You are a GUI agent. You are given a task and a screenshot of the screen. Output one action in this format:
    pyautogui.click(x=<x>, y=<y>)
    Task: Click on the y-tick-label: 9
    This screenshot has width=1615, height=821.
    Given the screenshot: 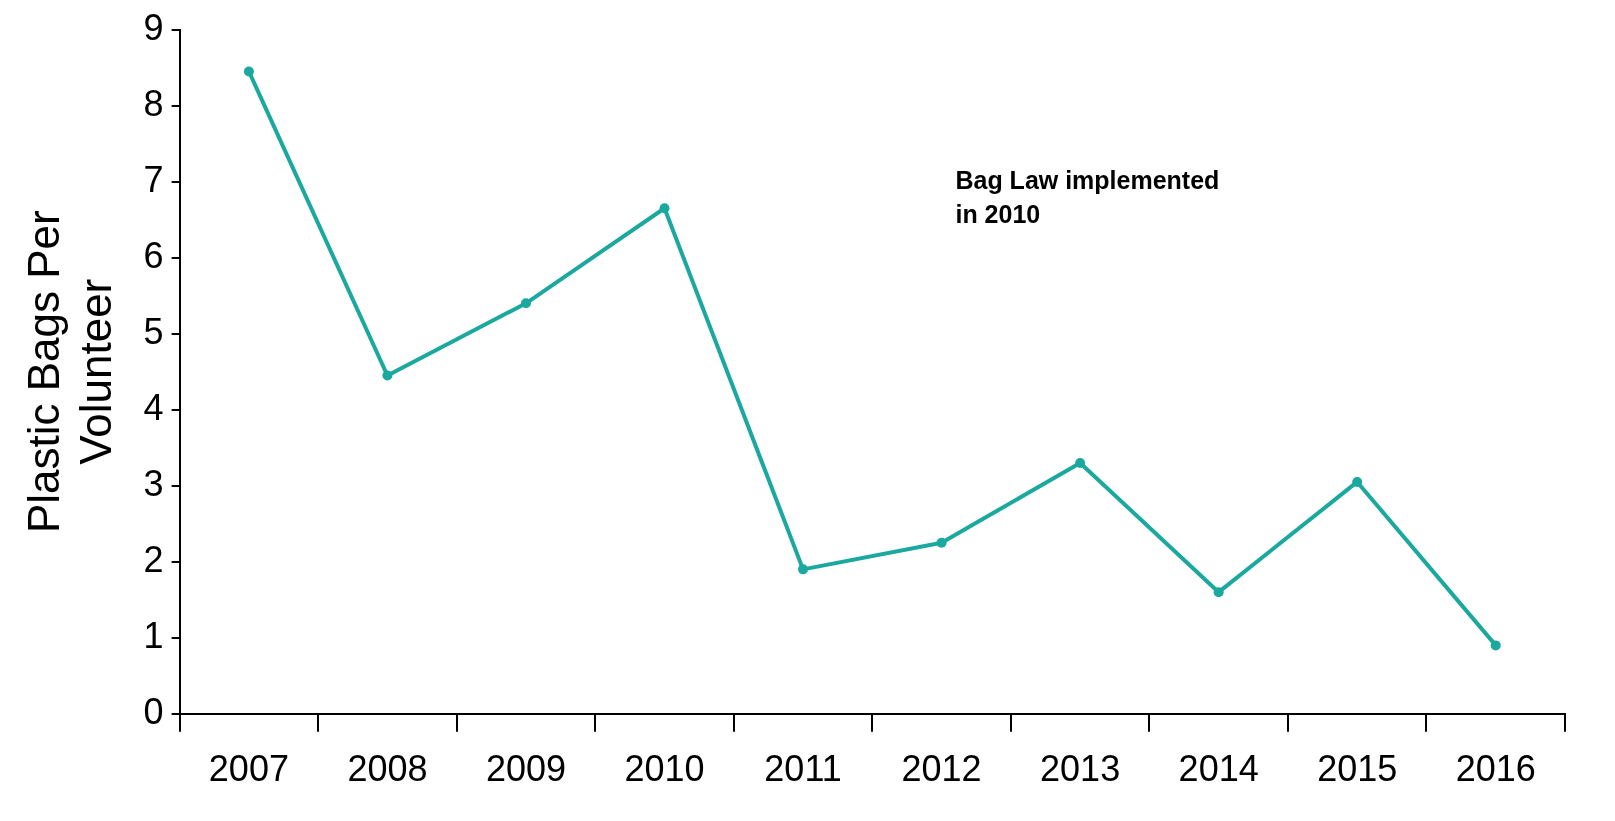 What is the action you would take?
    pyautogui.click(x=153, y=27)
    